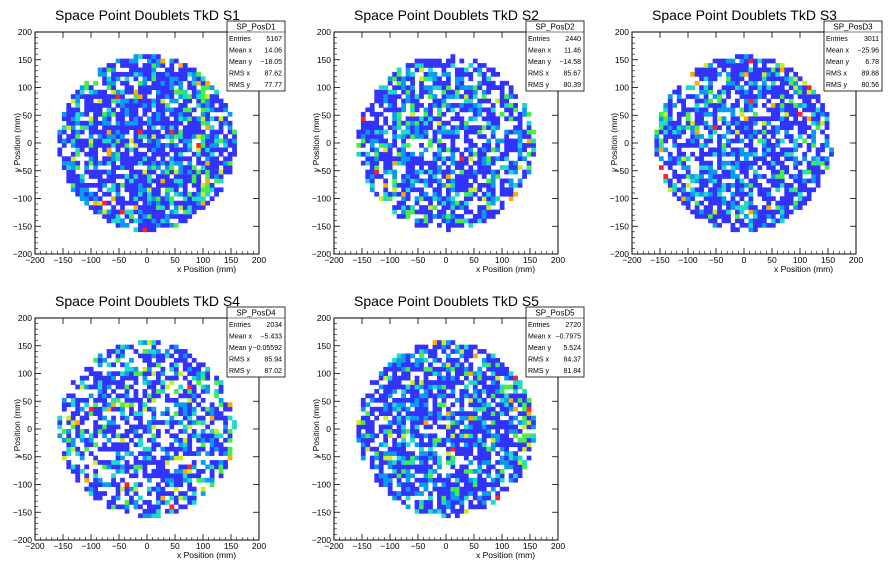 This screenshot has height=574, width=896. I want to click on stats-box-frame, so click(555, 56).